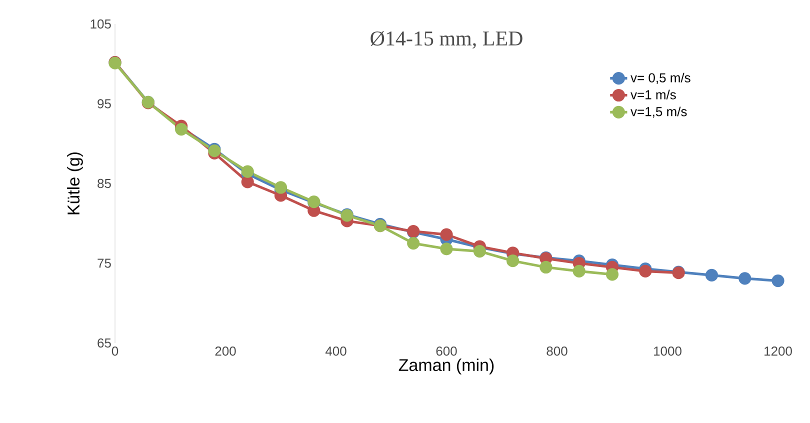 The height and width of the screenshot is (423, 810). I want to click on y-tick-label: 75, so click(104, 263).